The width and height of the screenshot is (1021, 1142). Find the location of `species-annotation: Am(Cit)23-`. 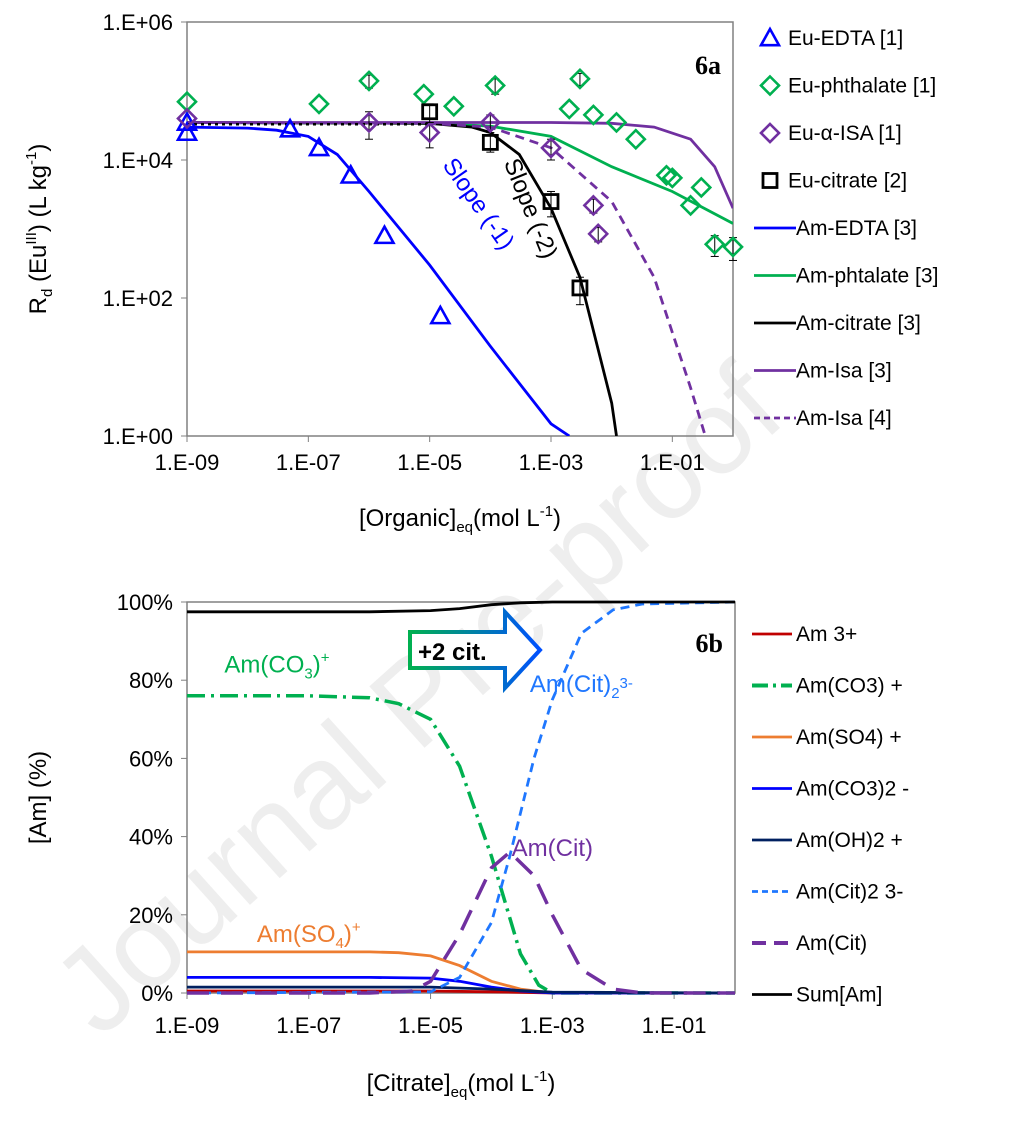

species-annotation: Am(Cit)23- is located at coordinates (581, 686).